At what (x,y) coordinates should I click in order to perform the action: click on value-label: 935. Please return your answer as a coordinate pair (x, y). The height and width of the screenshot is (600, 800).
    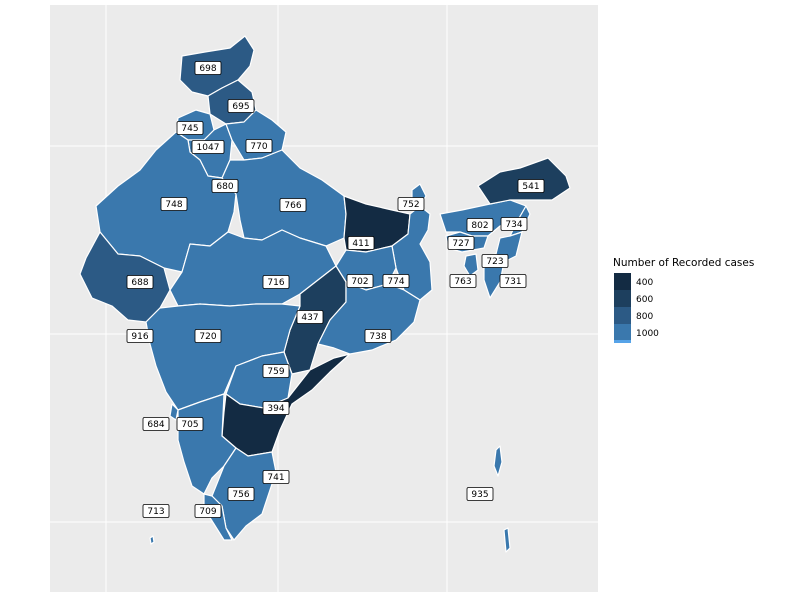
    Looking at the image, I should click on (480, 494).